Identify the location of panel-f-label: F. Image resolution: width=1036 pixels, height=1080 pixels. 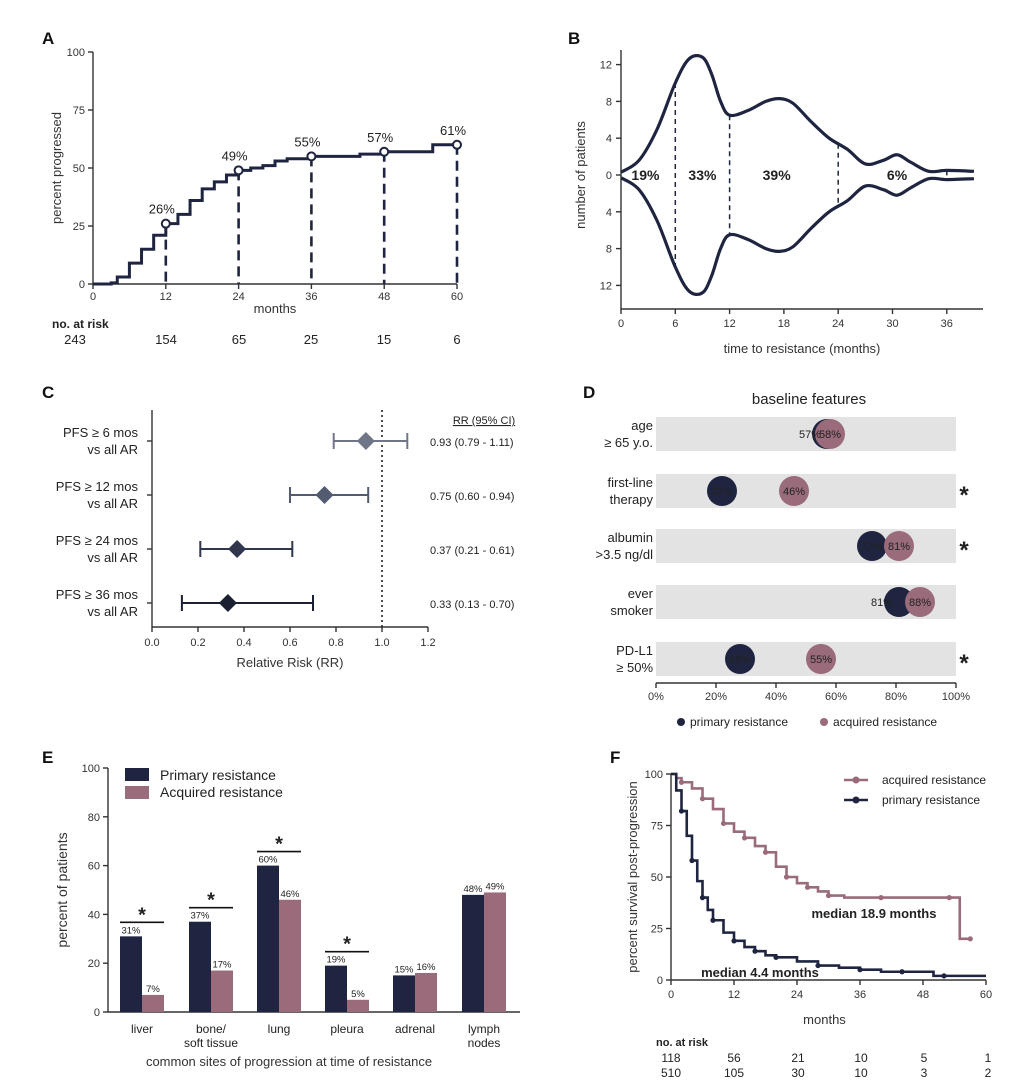
(615, 757).